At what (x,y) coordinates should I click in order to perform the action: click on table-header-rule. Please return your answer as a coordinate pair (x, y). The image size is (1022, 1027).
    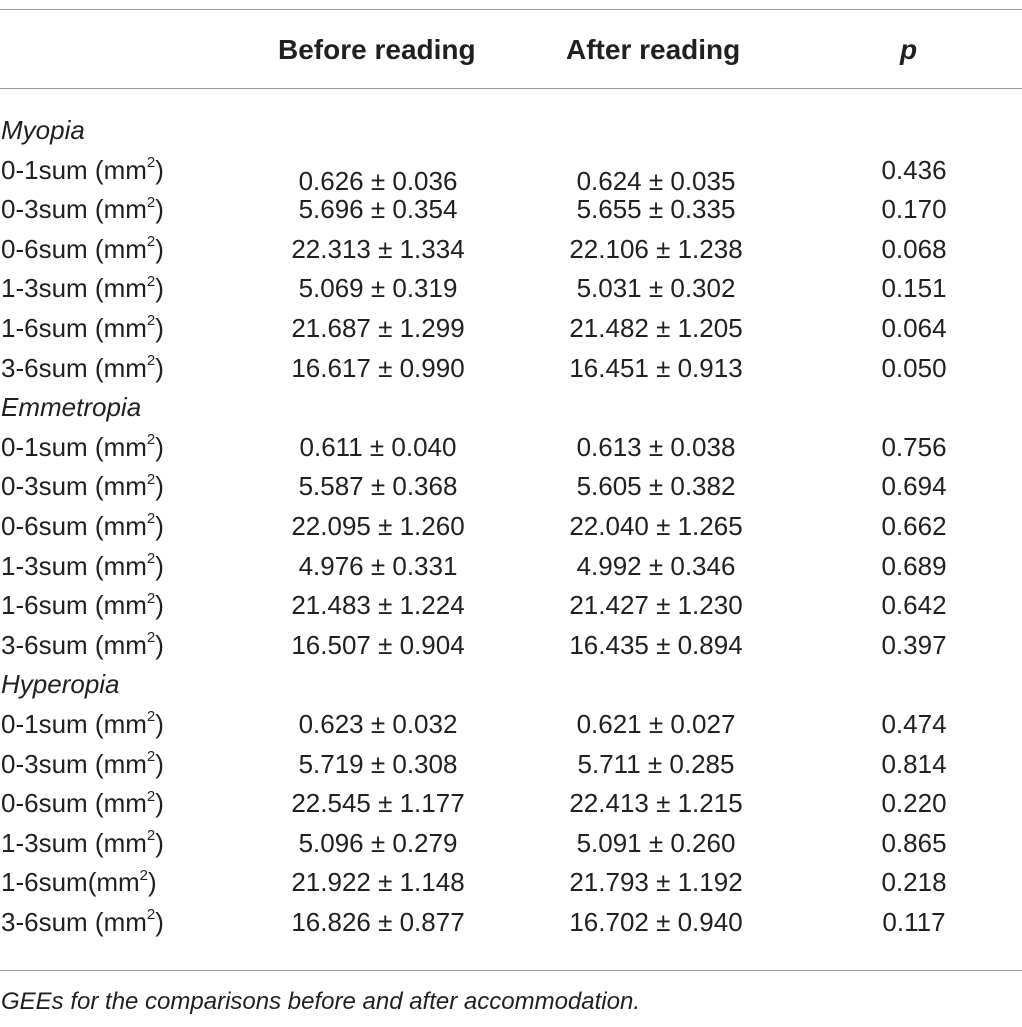
    Looking at the image, I should click on (511, 88).